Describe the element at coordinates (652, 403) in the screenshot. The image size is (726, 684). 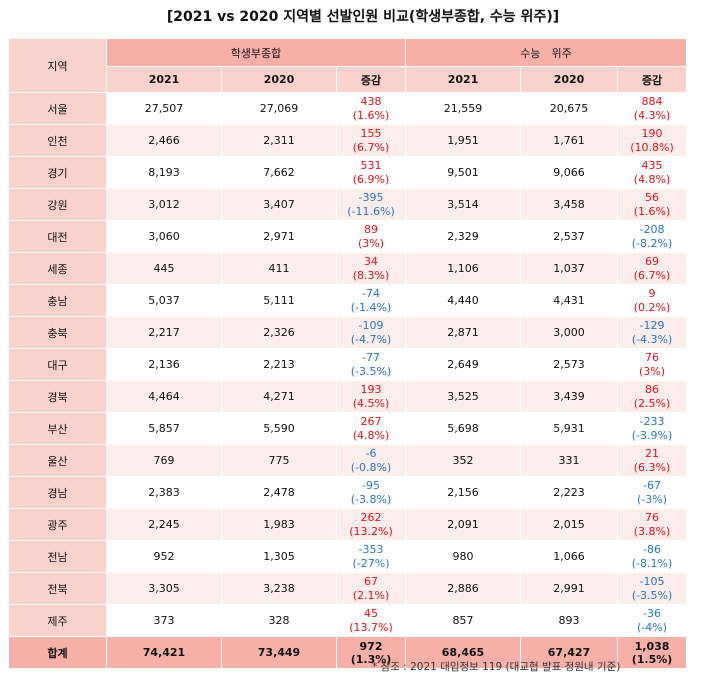
I see `change-percent: (2.5%)` at that location.